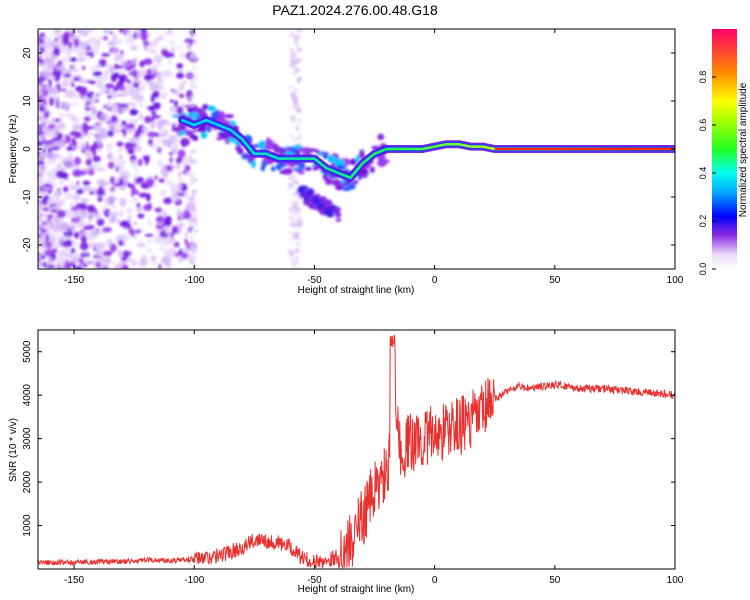  Describe the element at coordinates (74, 580) in the screenshot. I see `snr-x-tick-label: -150` at that location.